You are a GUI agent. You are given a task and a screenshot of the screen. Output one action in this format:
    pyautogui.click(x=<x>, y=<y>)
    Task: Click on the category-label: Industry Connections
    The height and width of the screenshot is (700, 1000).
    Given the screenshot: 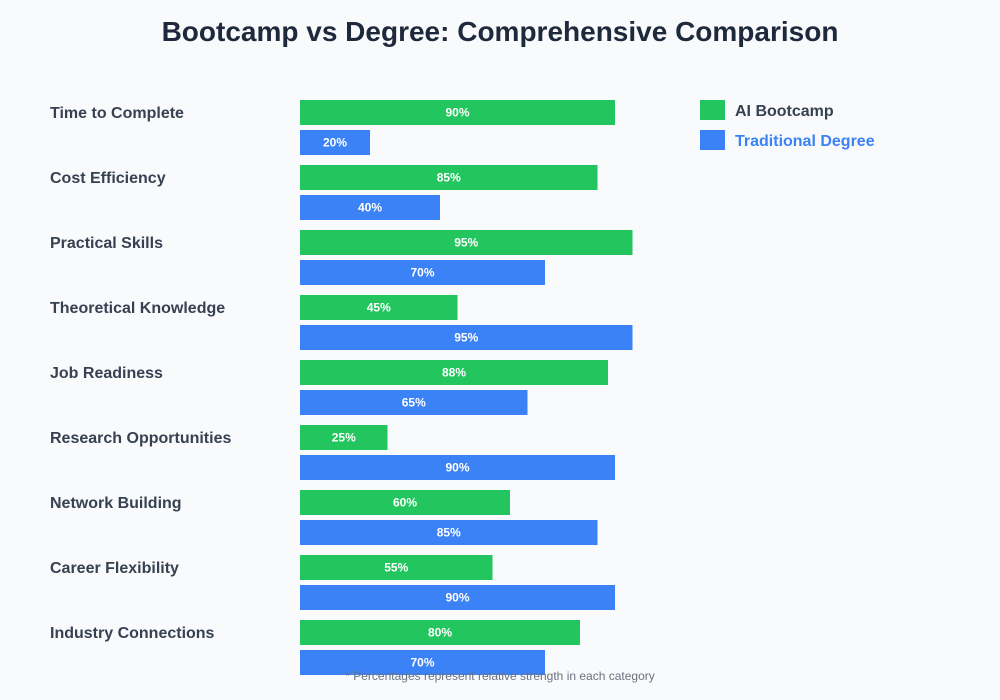 What is the action you would take?
    pyautogui.click(x=132, y=633)
    